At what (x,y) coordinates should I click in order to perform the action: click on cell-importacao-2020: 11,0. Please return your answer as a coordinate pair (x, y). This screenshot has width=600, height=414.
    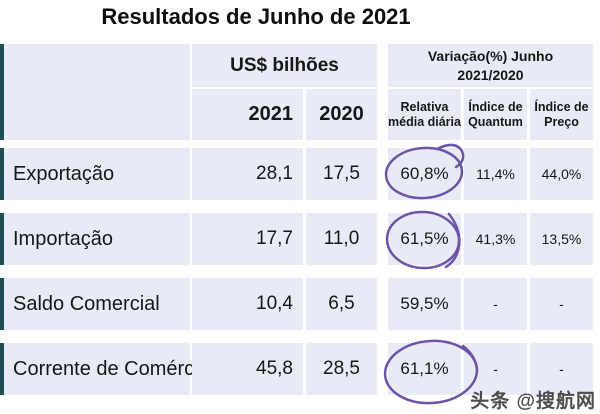
    Looking at the image, I should click on (341, 239).